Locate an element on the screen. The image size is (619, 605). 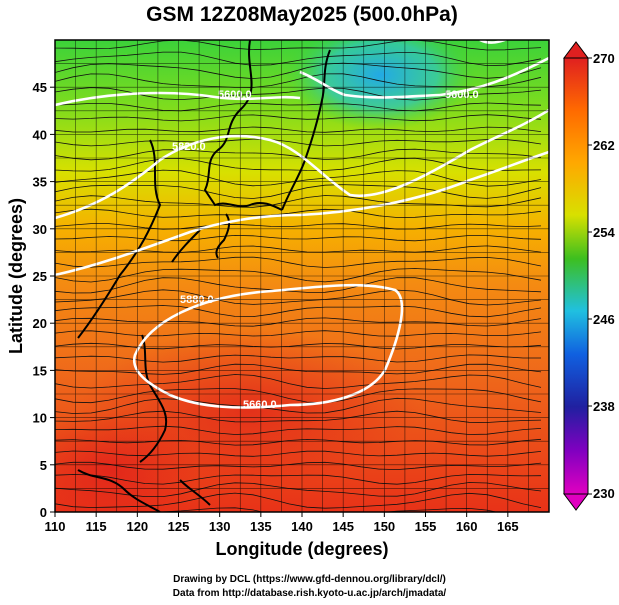
y-tick-label: 45 is located at coordinates (40, 87).